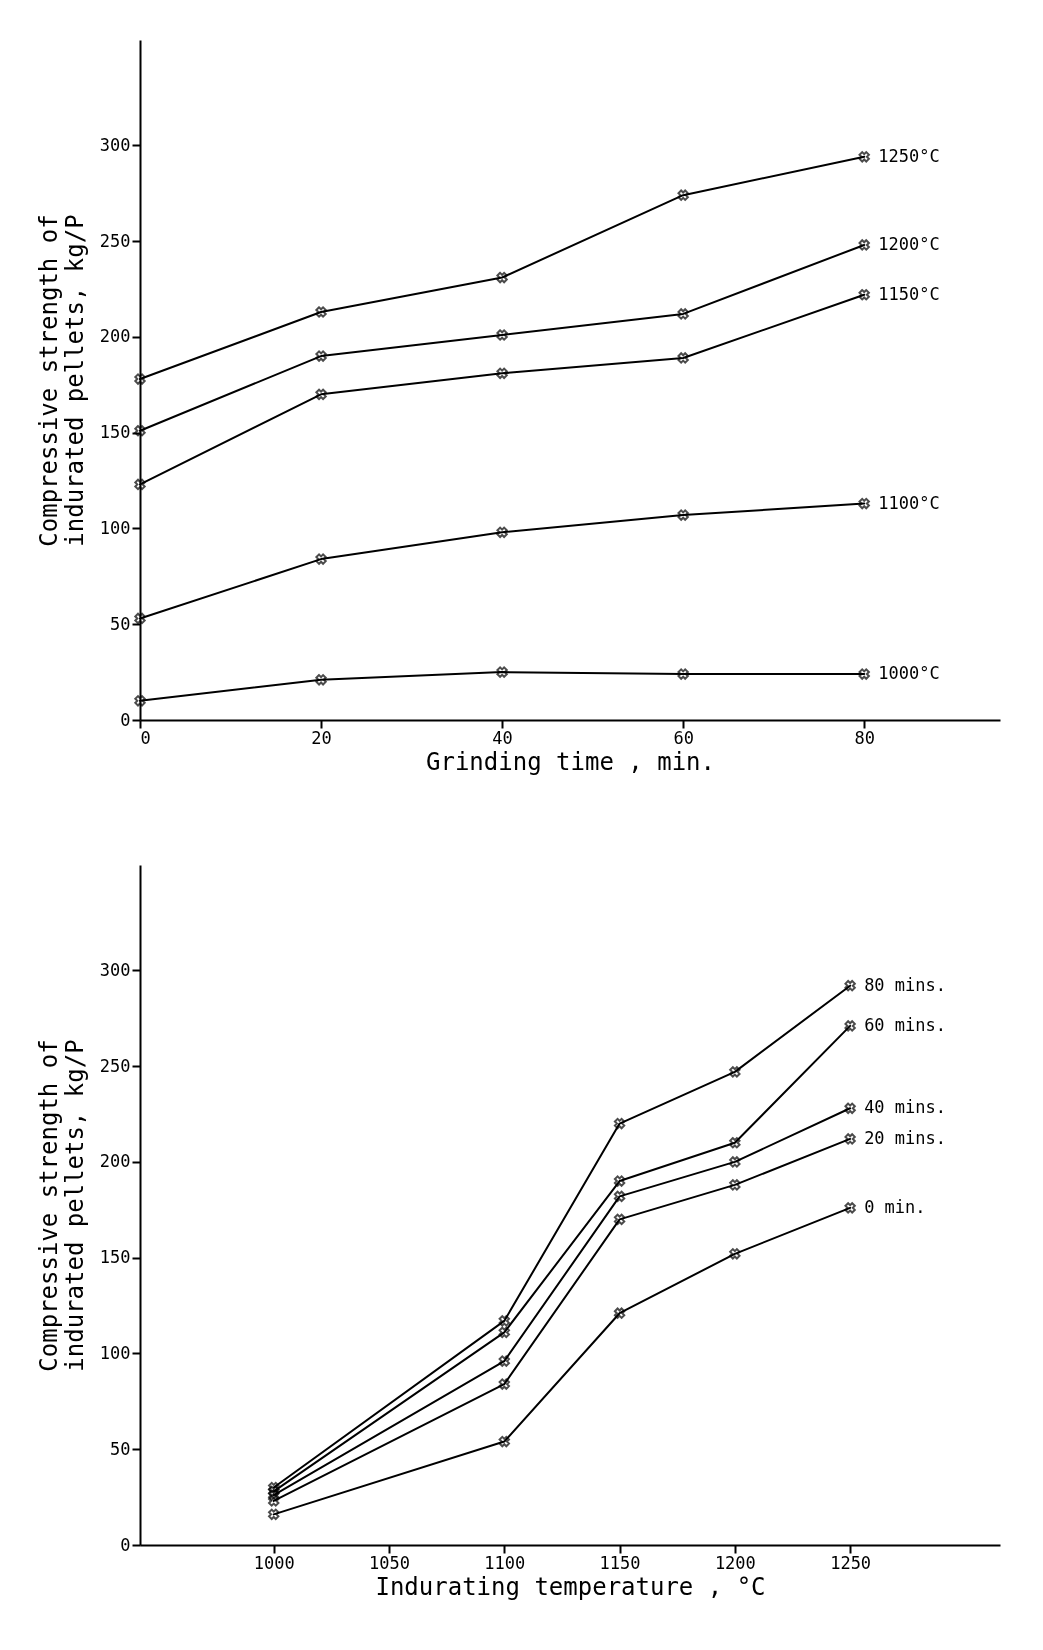  I want to click on series-label: 20 mins., so click(905, 1137).